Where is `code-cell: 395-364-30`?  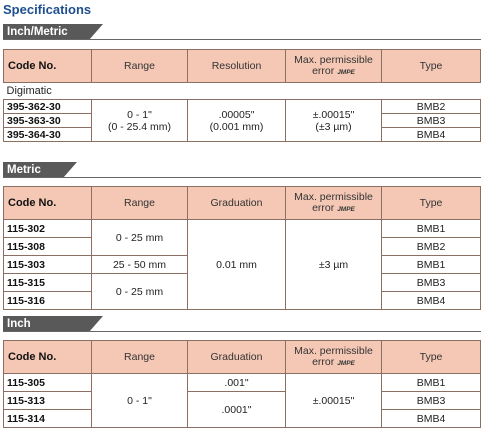 code-cell: 395-364-30 is located at coordinates (47, 134).